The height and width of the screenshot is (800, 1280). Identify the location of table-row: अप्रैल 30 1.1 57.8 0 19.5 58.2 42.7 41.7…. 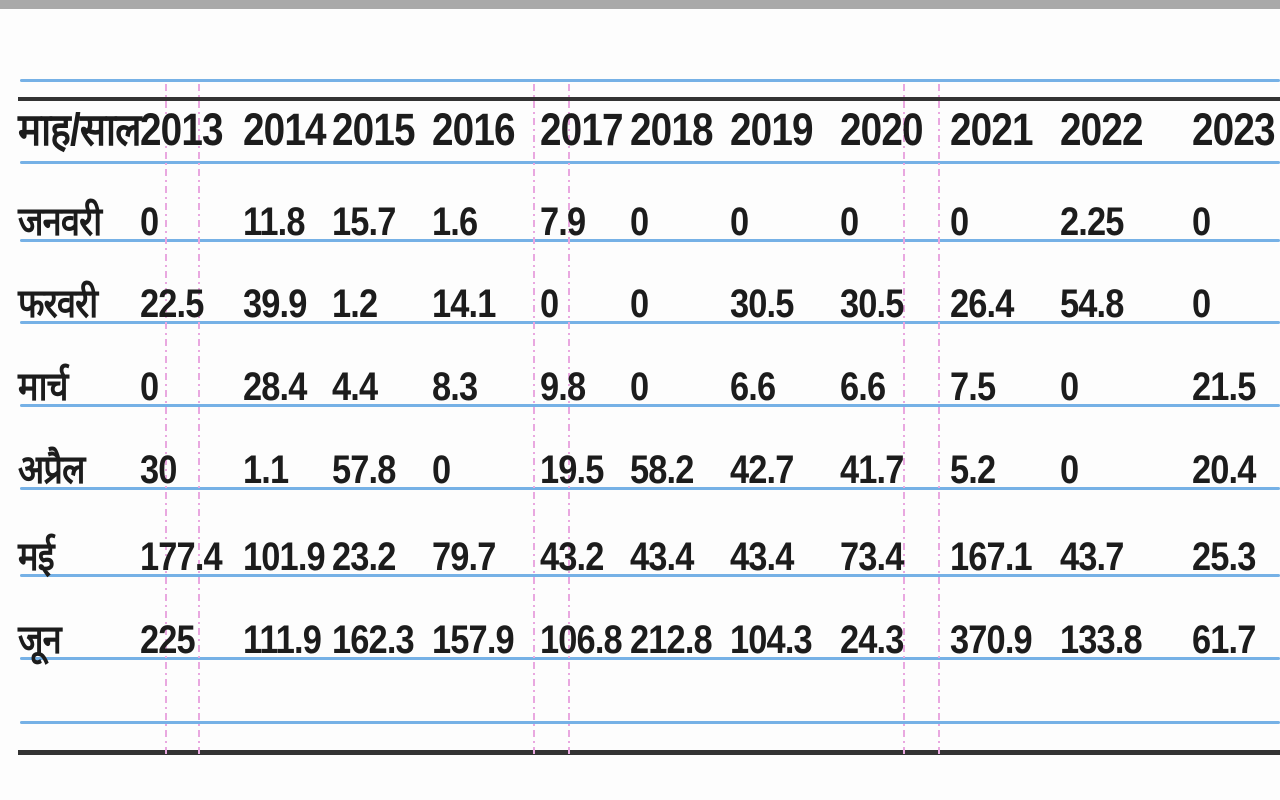
(640, 470).